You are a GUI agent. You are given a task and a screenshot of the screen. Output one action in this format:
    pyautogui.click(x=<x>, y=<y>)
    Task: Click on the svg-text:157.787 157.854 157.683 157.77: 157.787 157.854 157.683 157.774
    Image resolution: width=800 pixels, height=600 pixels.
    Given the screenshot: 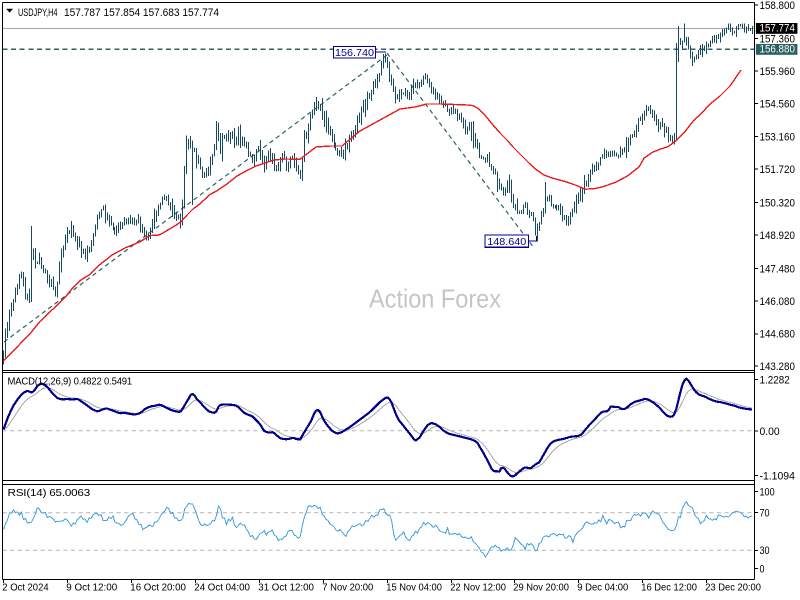 What is the action you would take?
    pyautogui.click(x=141, y=13)
    